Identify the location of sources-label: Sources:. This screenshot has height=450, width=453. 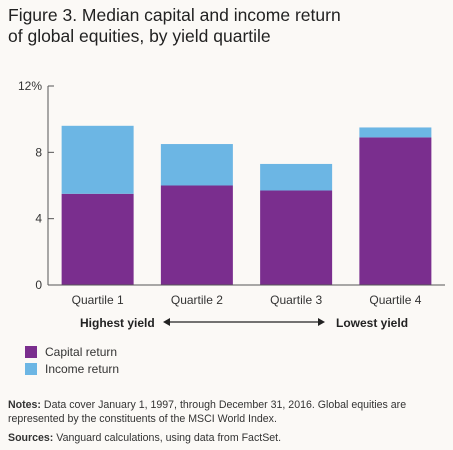
(31, 438).